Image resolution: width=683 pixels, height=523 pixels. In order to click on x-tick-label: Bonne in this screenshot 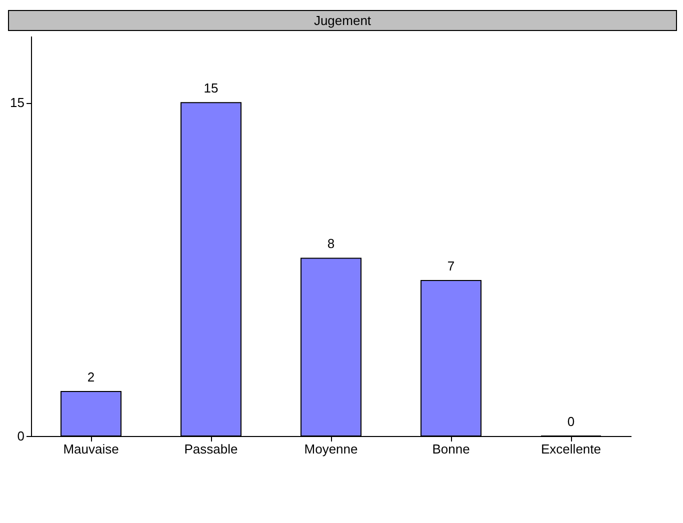, I will do `click(451, 449)`.